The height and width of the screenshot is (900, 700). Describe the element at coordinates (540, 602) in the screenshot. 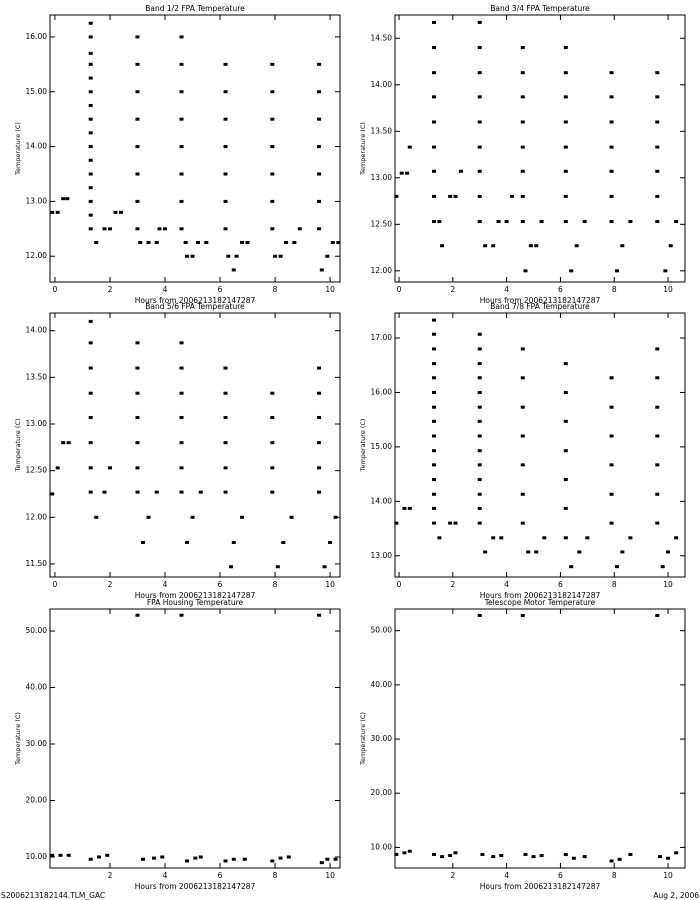

I see `chart-title: Telescope Motor Temperature` at that location.